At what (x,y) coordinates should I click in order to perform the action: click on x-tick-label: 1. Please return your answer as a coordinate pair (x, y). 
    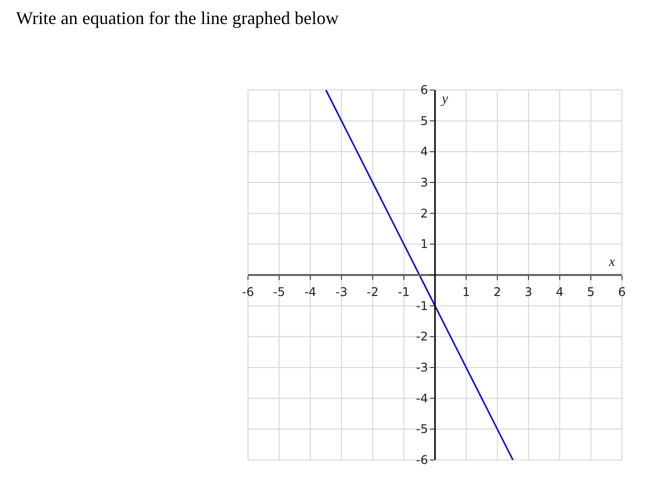
    Looking at the image, I should click on (466, 292).